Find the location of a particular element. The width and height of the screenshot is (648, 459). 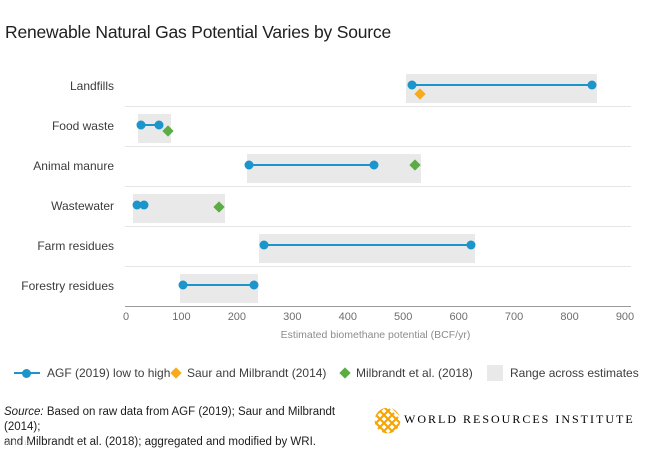

agf-line-dot-marker is located at coordinates (27, 373).